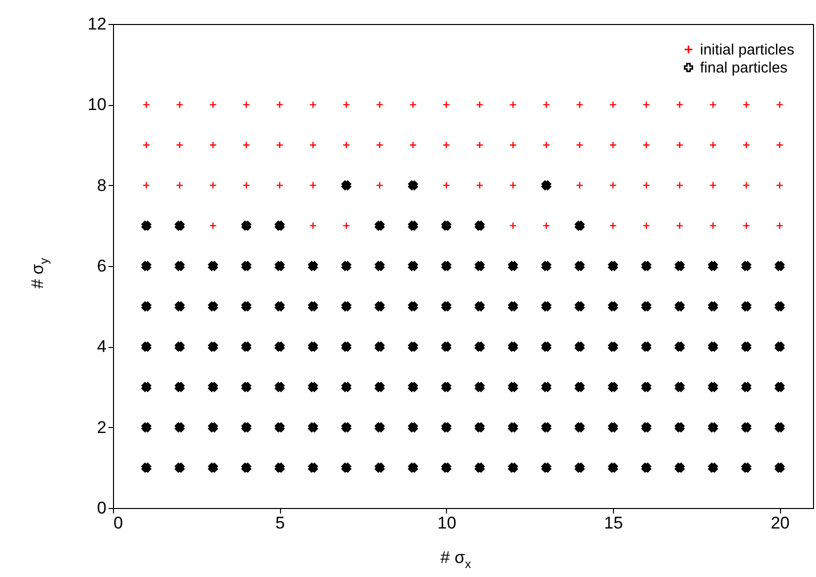 This screenshot has height=577, width=816. I want to click on x-tick-label: 0, so click(118, 523).